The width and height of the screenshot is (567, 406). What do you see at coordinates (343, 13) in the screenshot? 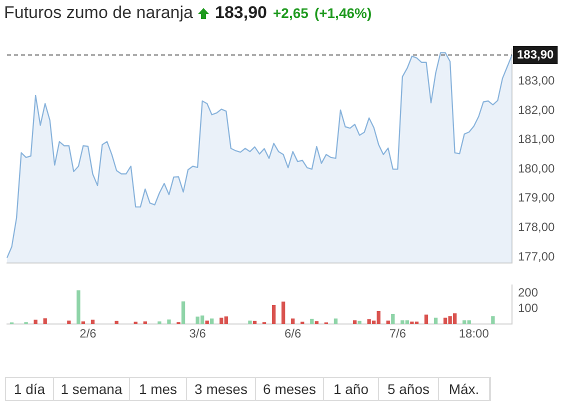
I see `text: (+1,46%)` at bounding box center [343, 13].